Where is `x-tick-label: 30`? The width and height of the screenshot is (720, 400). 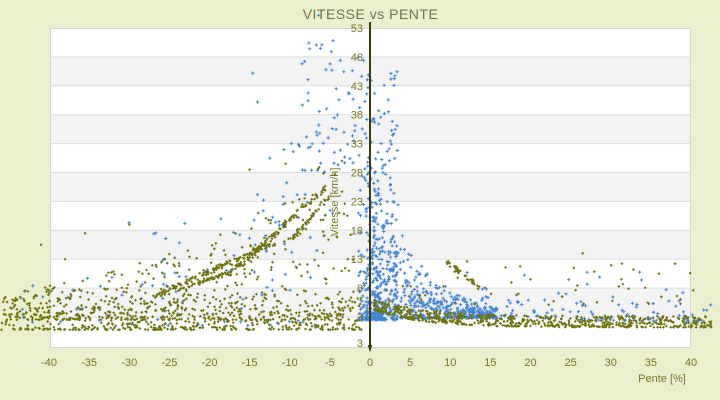 x-tick-label: 30 is located at coordinates (611, 363).